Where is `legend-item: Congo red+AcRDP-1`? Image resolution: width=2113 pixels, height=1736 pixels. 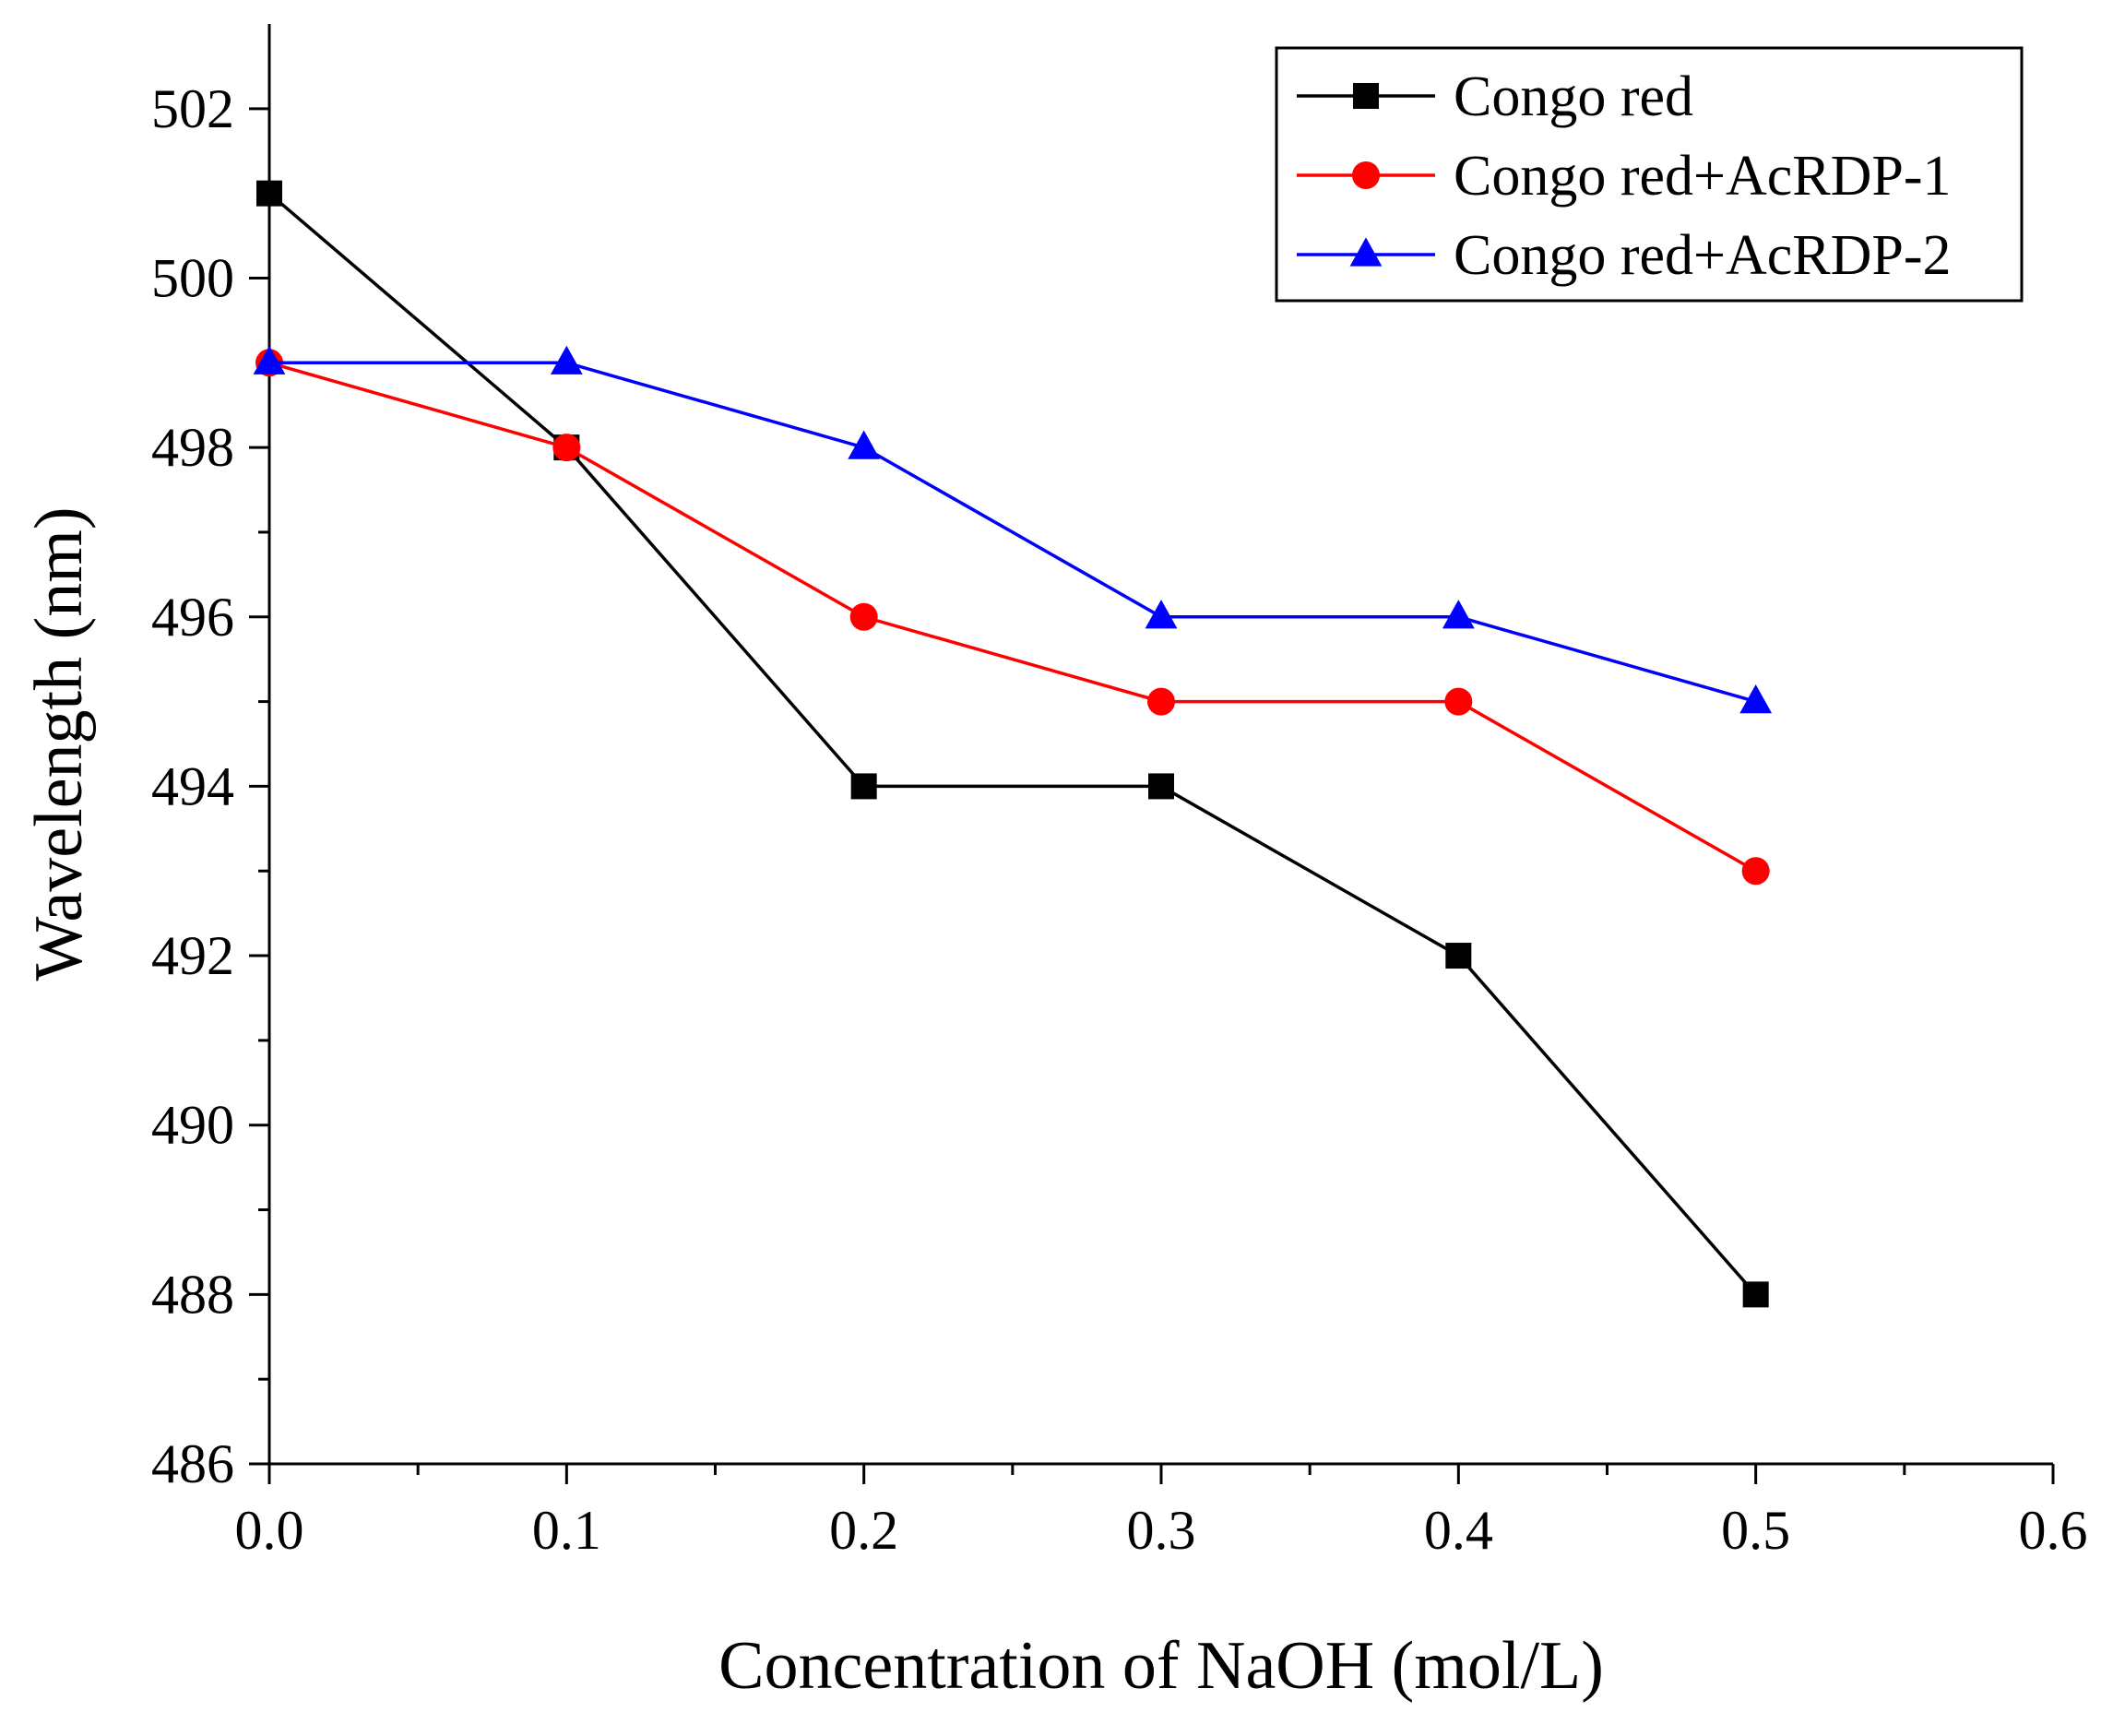
legend-item: Congo red+AcRDP-1 is located at coordinates (1625, 176).